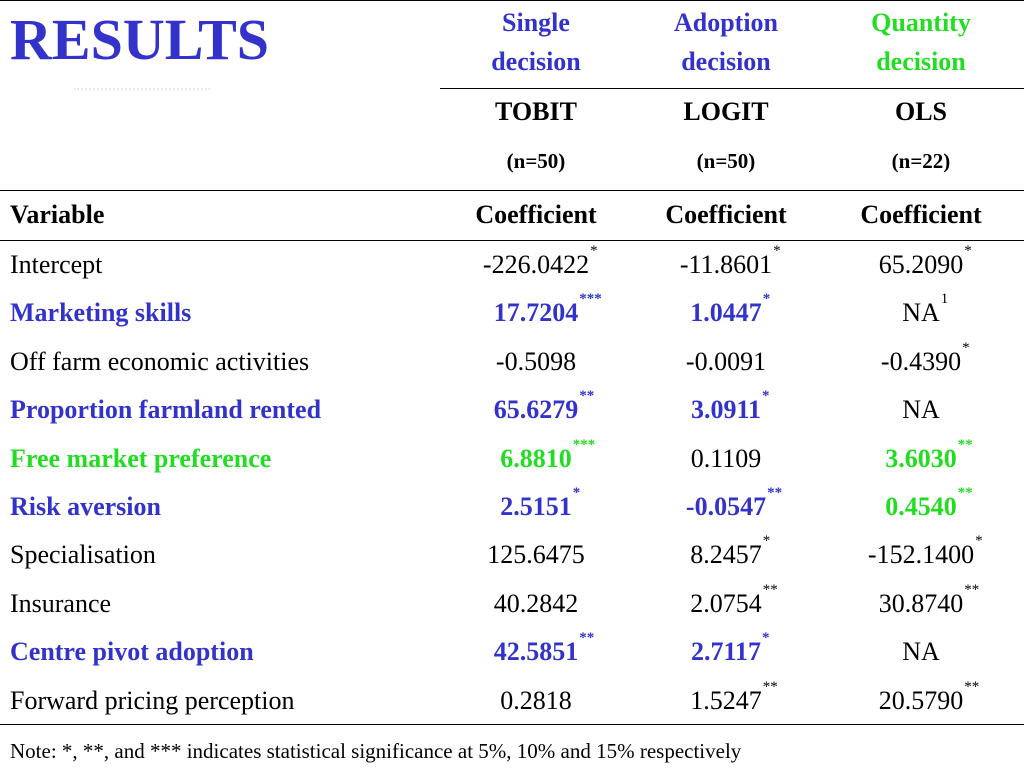 Image resolution: width=1024 pixels, height=768 pixels. What do you see at coordinates (512, 240) in the screenshot?
I see `variable-header-rule` at bounding box center [512, 240].